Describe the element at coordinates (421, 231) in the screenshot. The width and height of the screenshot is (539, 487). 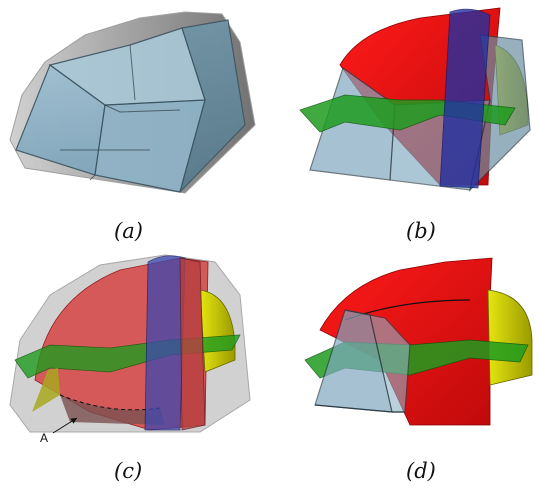
I see `caption-b: (b)` at that location.